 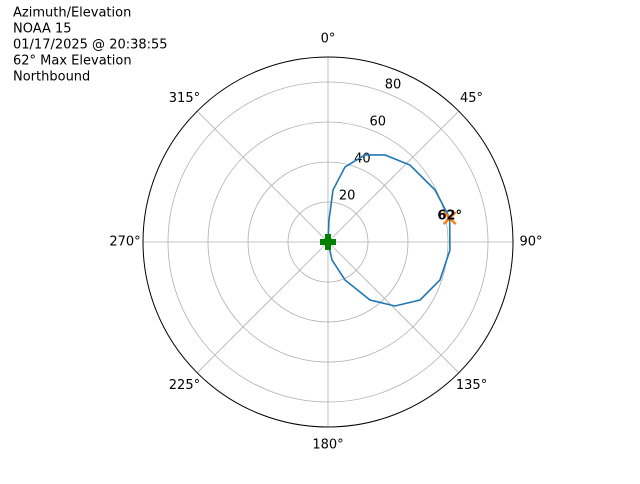 I want to click on title-line: 01/17/2025 @ 20:38:55, so click(x=90, y=45).